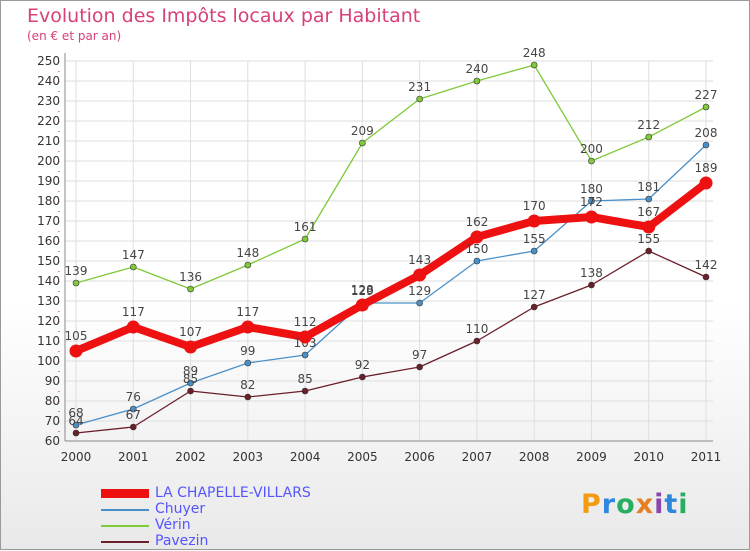  What do you see at coordinates (706, 168) in the screenshot?
I see `data-label-la-chapelle-villars: 189` at bounding box center [706, 168].